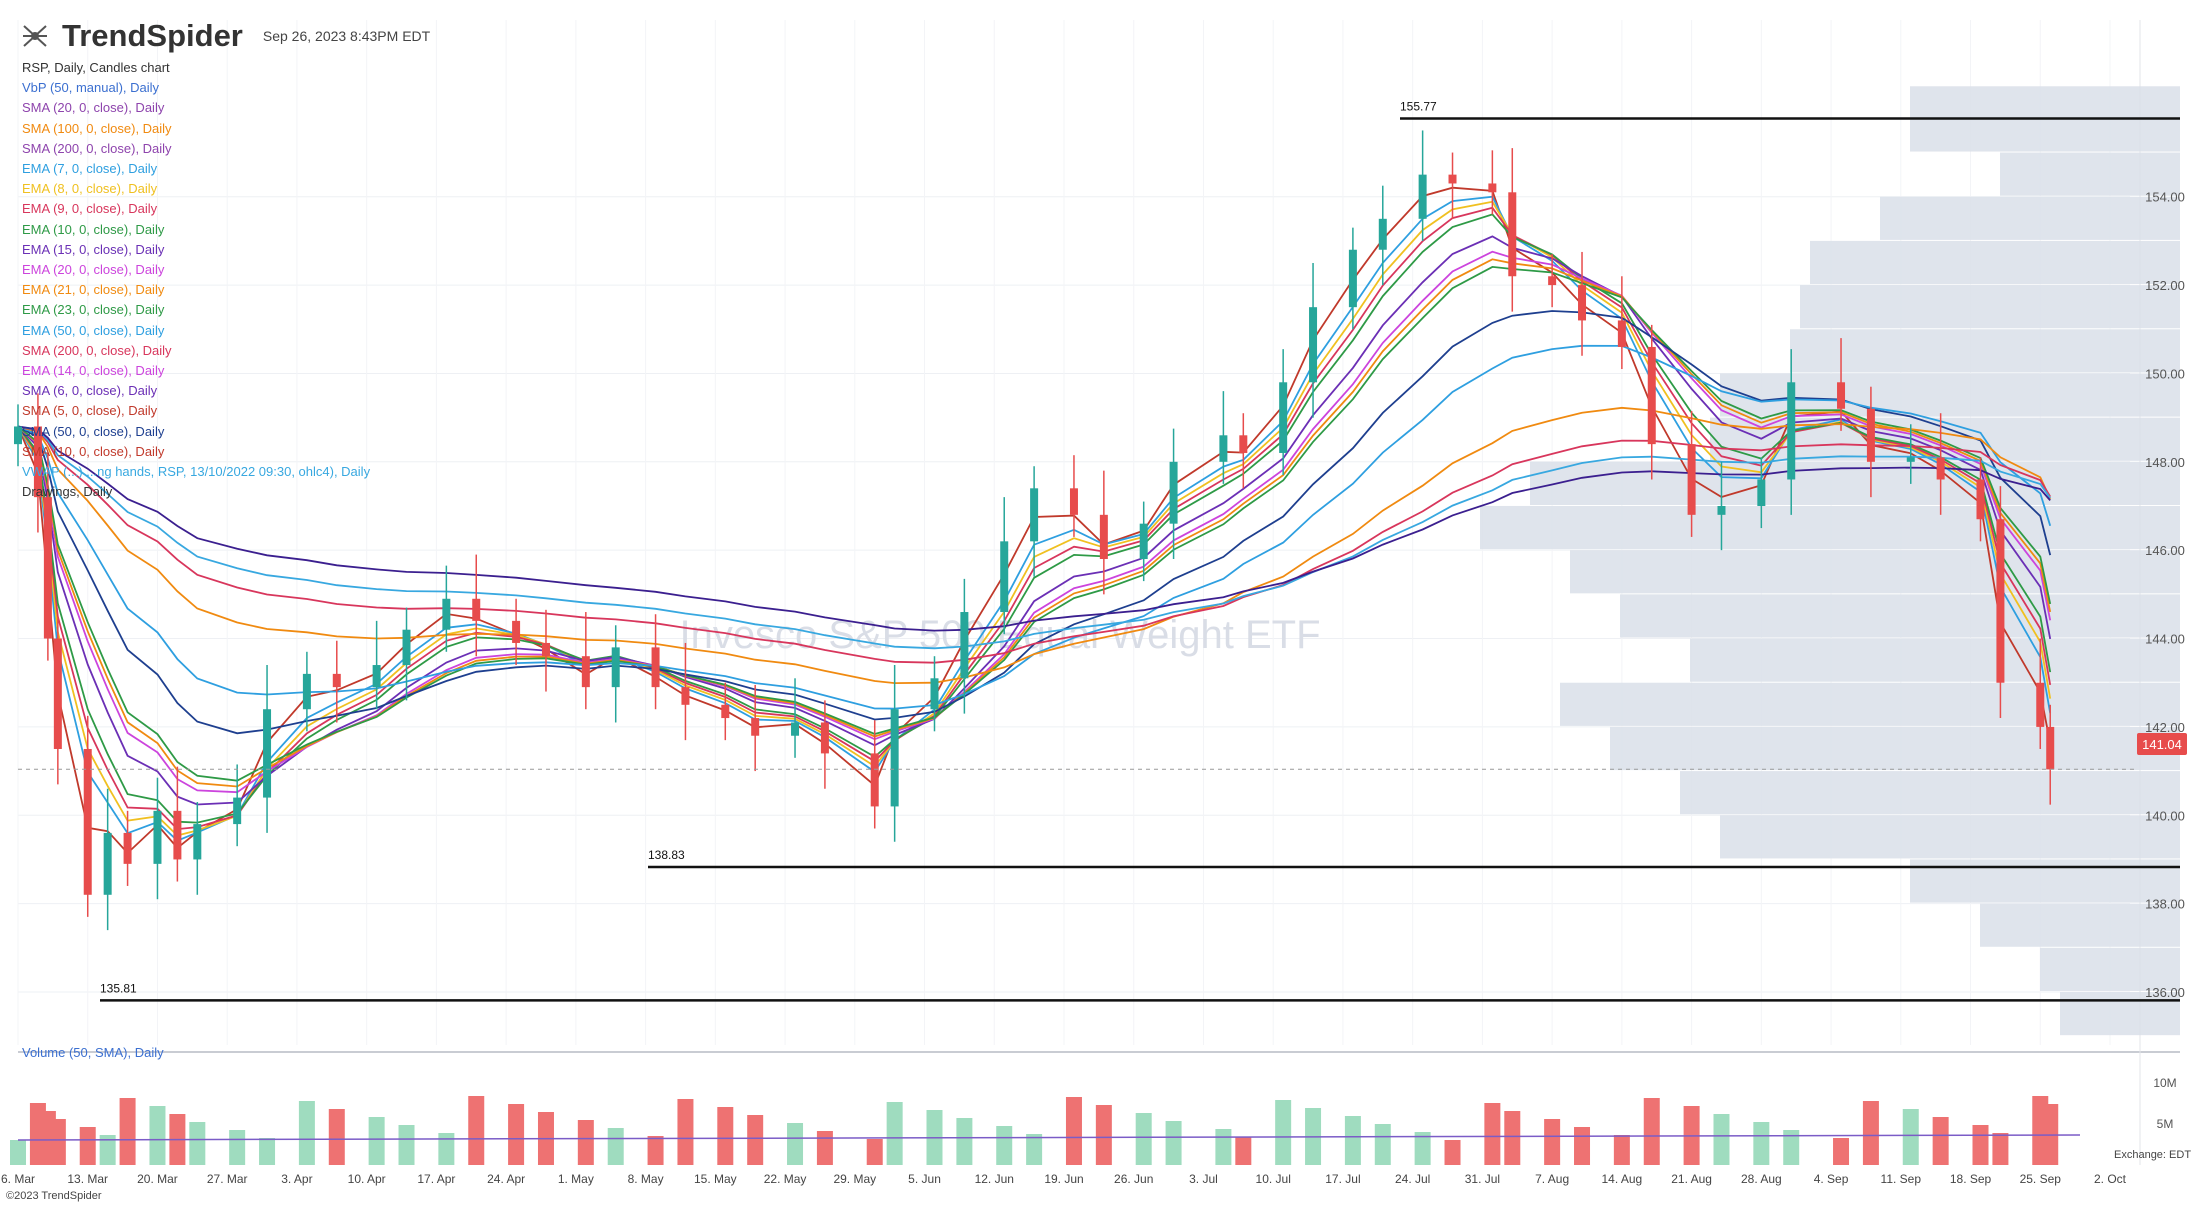 The image size is (2207, 1209). Describe the element at coordinates (93, 270) in the screenshot. I see `legend-item: EMA (20, 0, close), Daily` at that location.